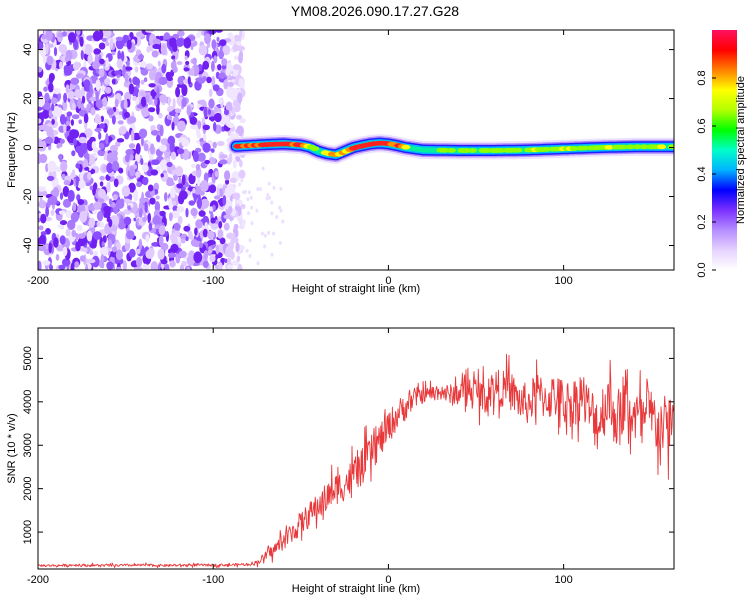 This screenshot has width=750, height=600. Describe the element at coordinates (12, 150) in the screenshot. I see `y-axis-label: Frequency (Hz)` at that location.